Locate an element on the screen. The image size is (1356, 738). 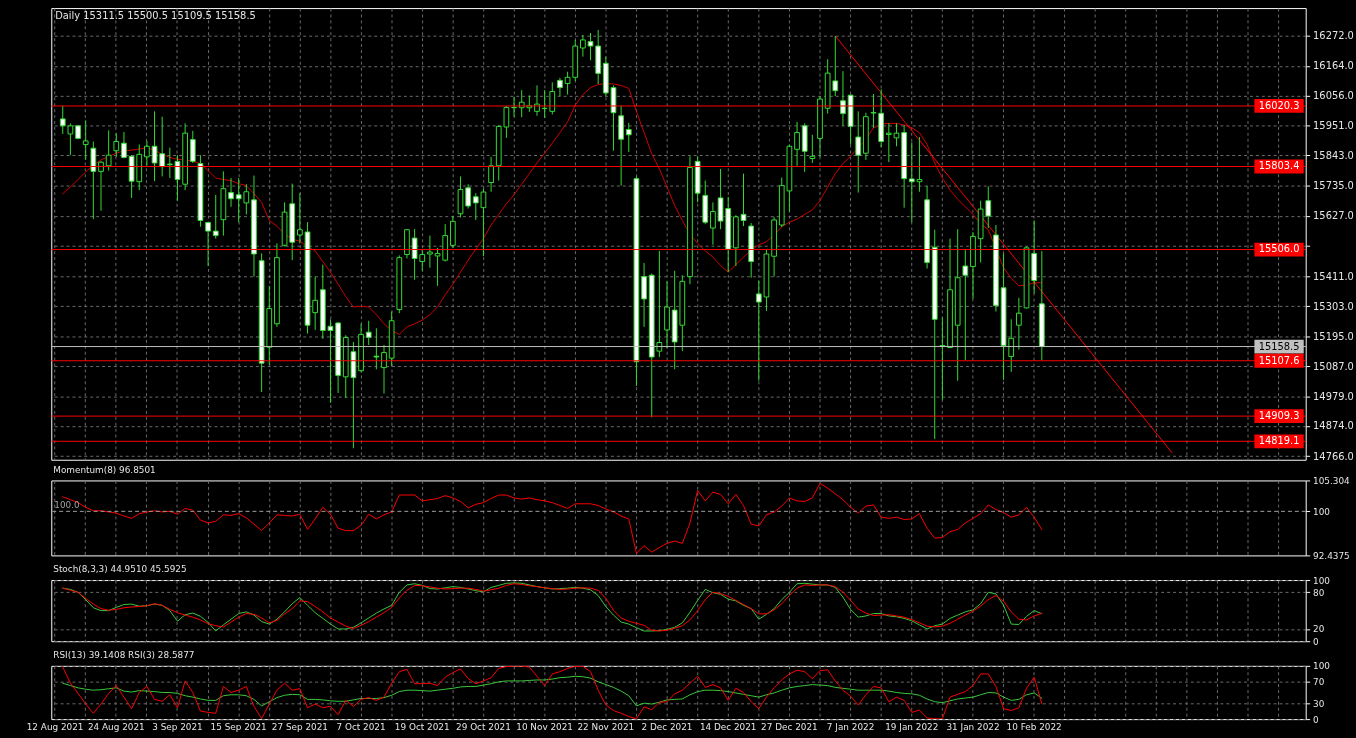
x-tick-label: 19 Oct 2021 is located at coordinates (422, 727).